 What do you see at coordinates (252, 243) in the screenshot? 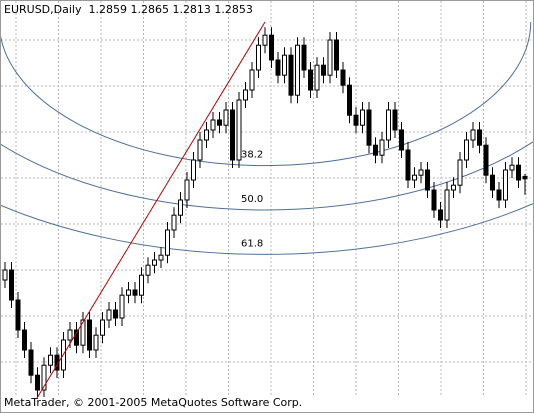
I see `fib-label: 61.8` at bounding box center [252, 243].